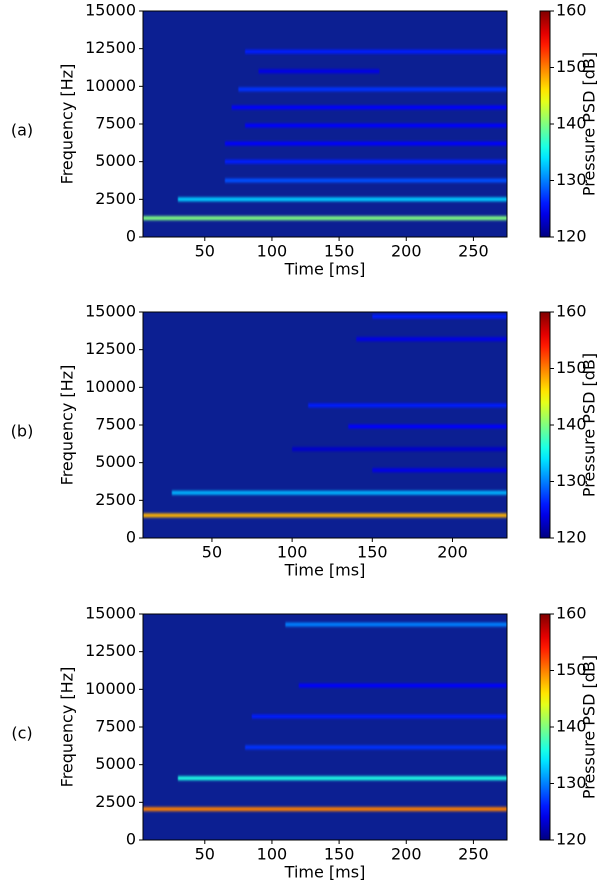  I want to click on panel-label: (b), so click(22, 431).